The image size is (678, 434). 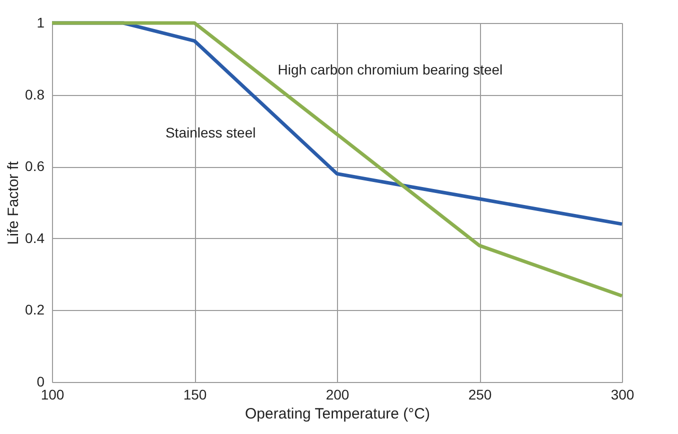 I want to click on x-tick-label: 100, so click(x=52, y=394).